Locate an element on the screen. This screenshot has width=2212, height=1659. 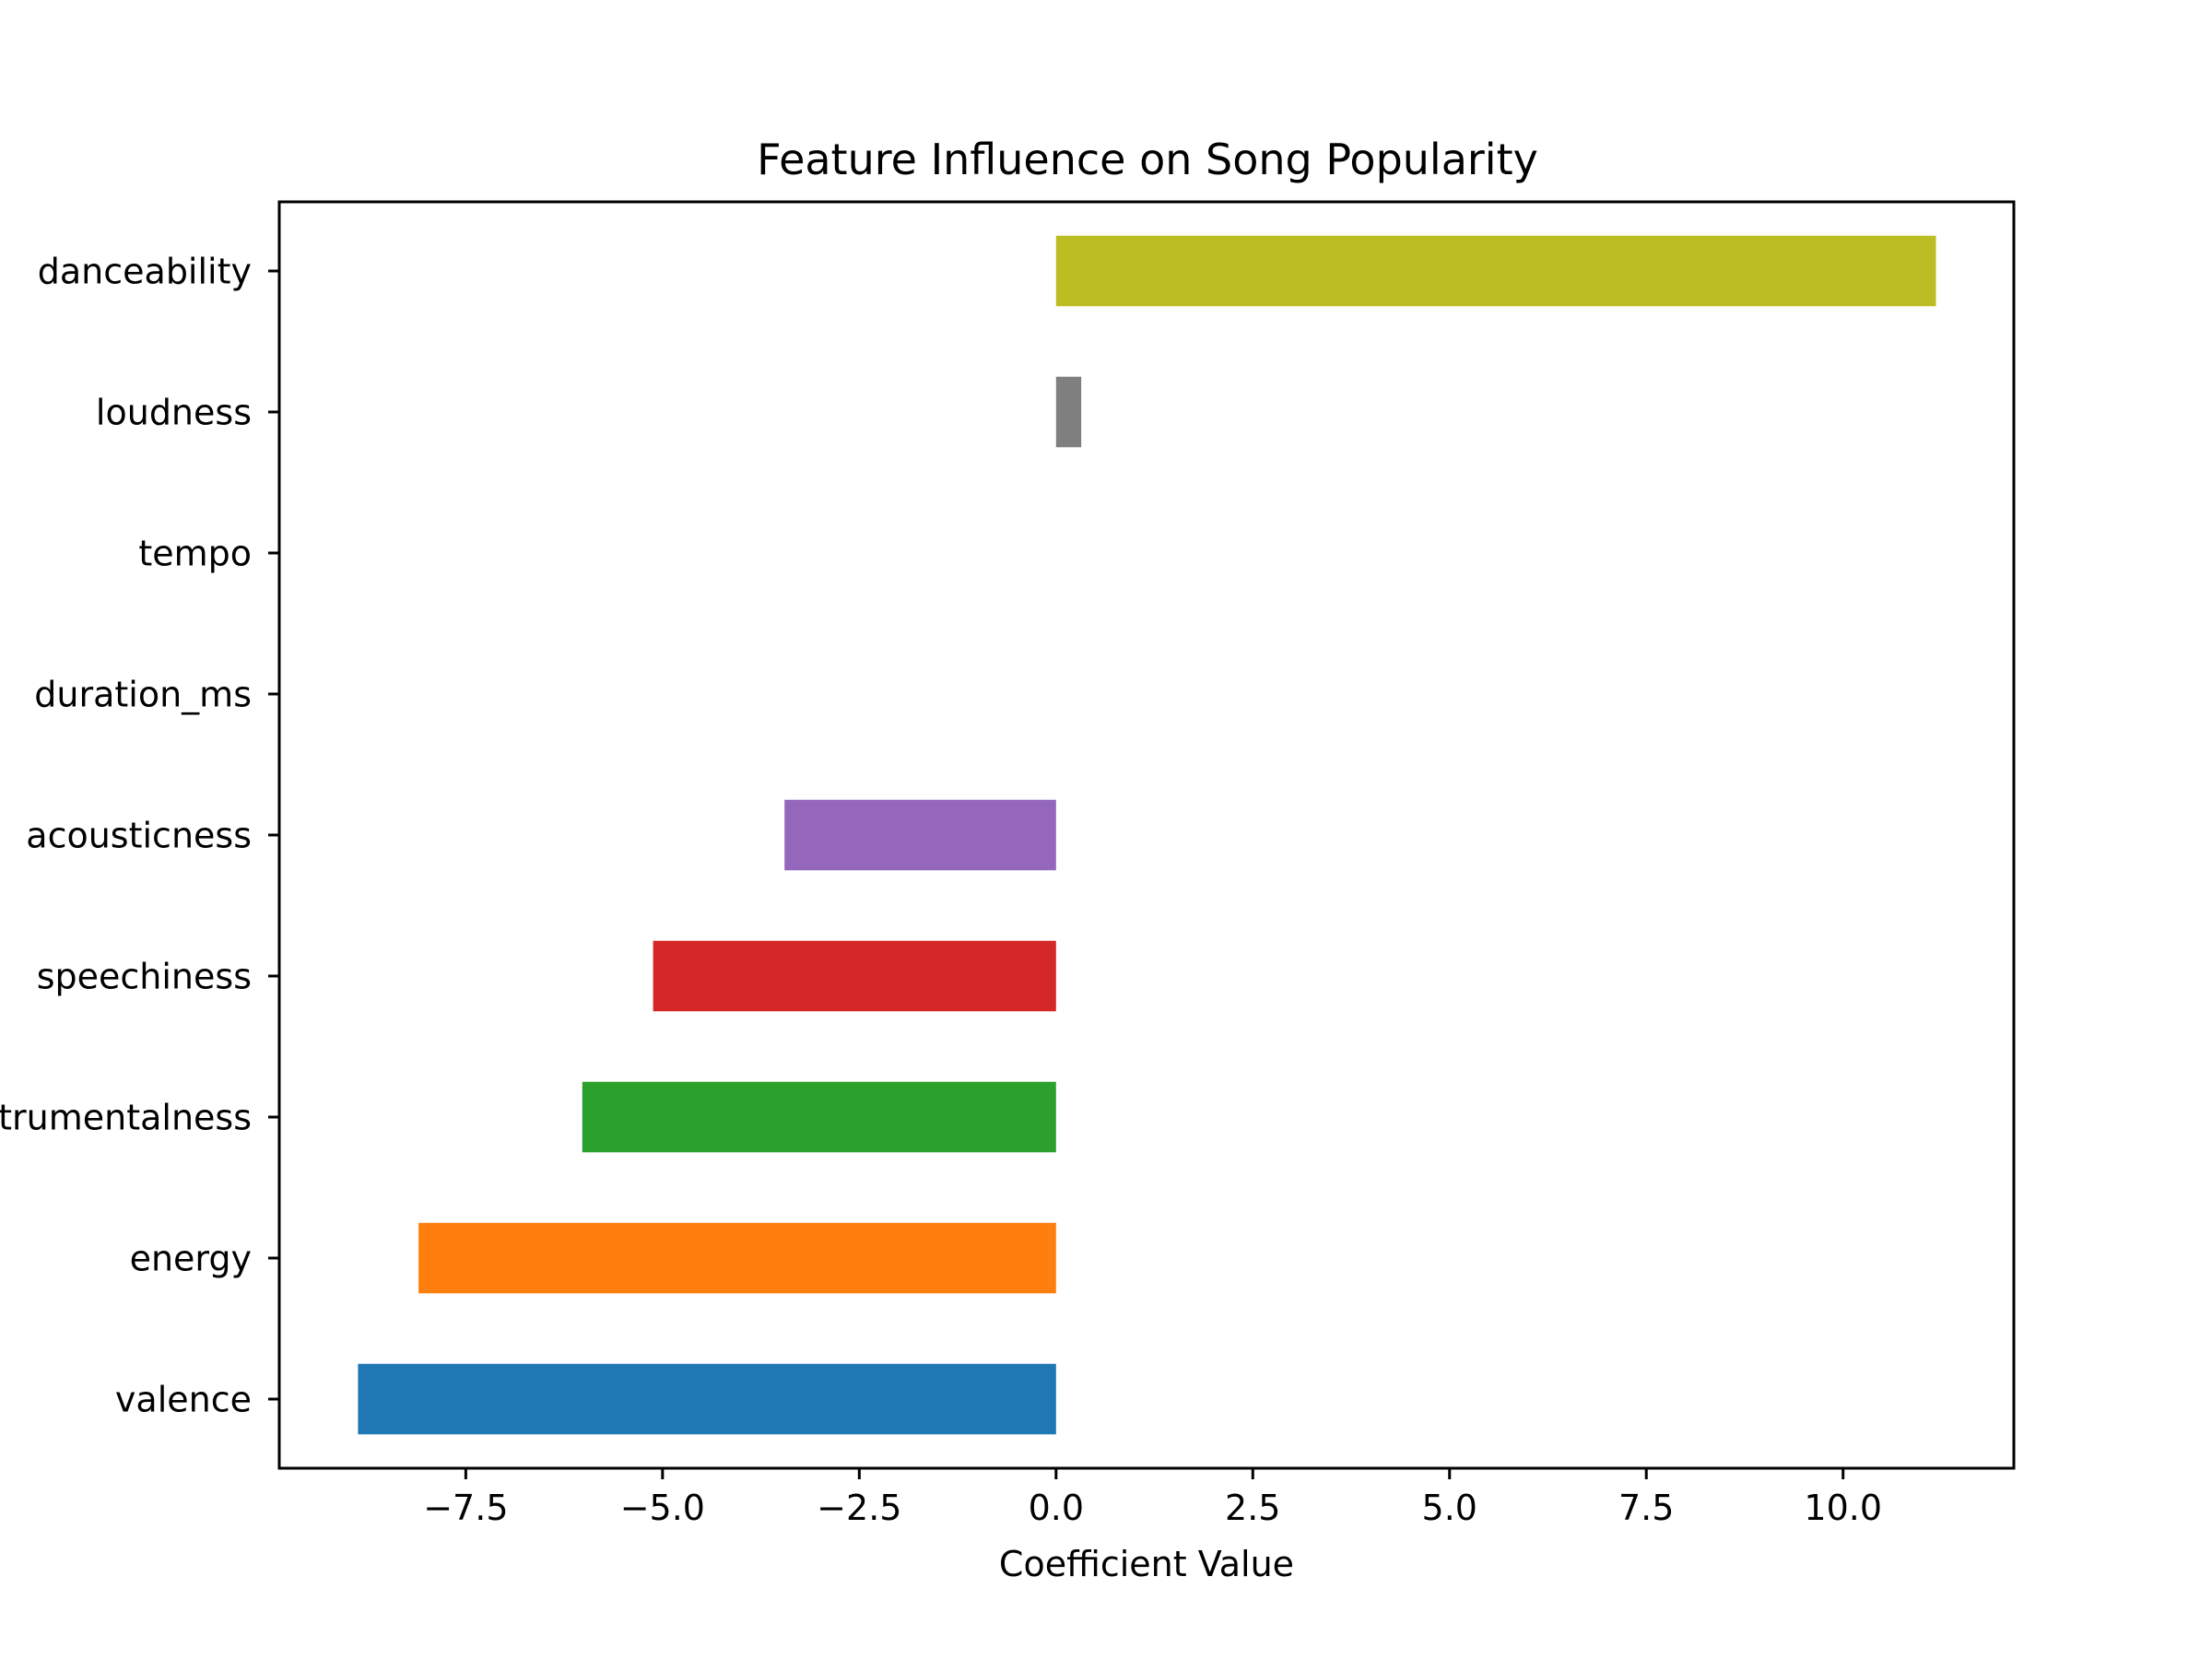
x-tick-label: −5.0 is located at coordinates (662, 1508).